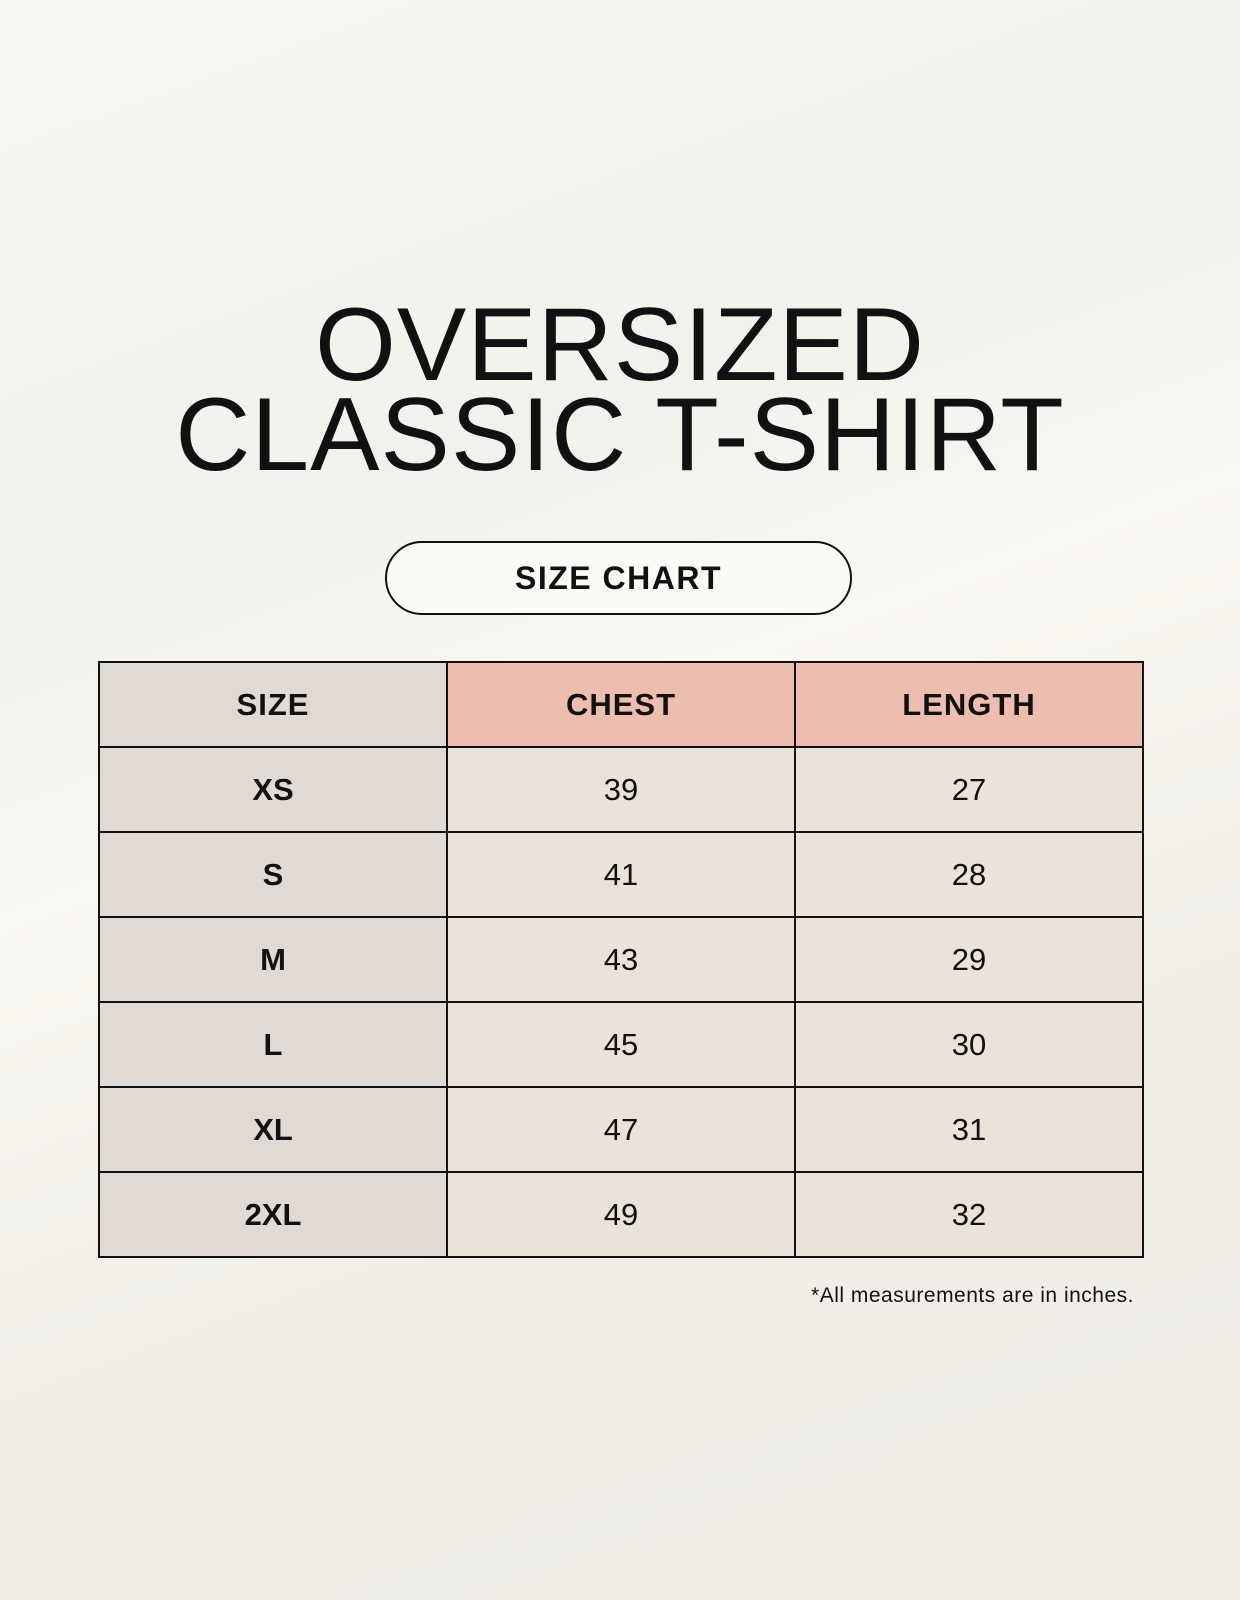 Image resolution: width=1240 pixels, height=1600 pixels. What do you see at coordinates (969, 874) in the screenshot?
I see `length-cell: 28` at bounding box center [969, 874].